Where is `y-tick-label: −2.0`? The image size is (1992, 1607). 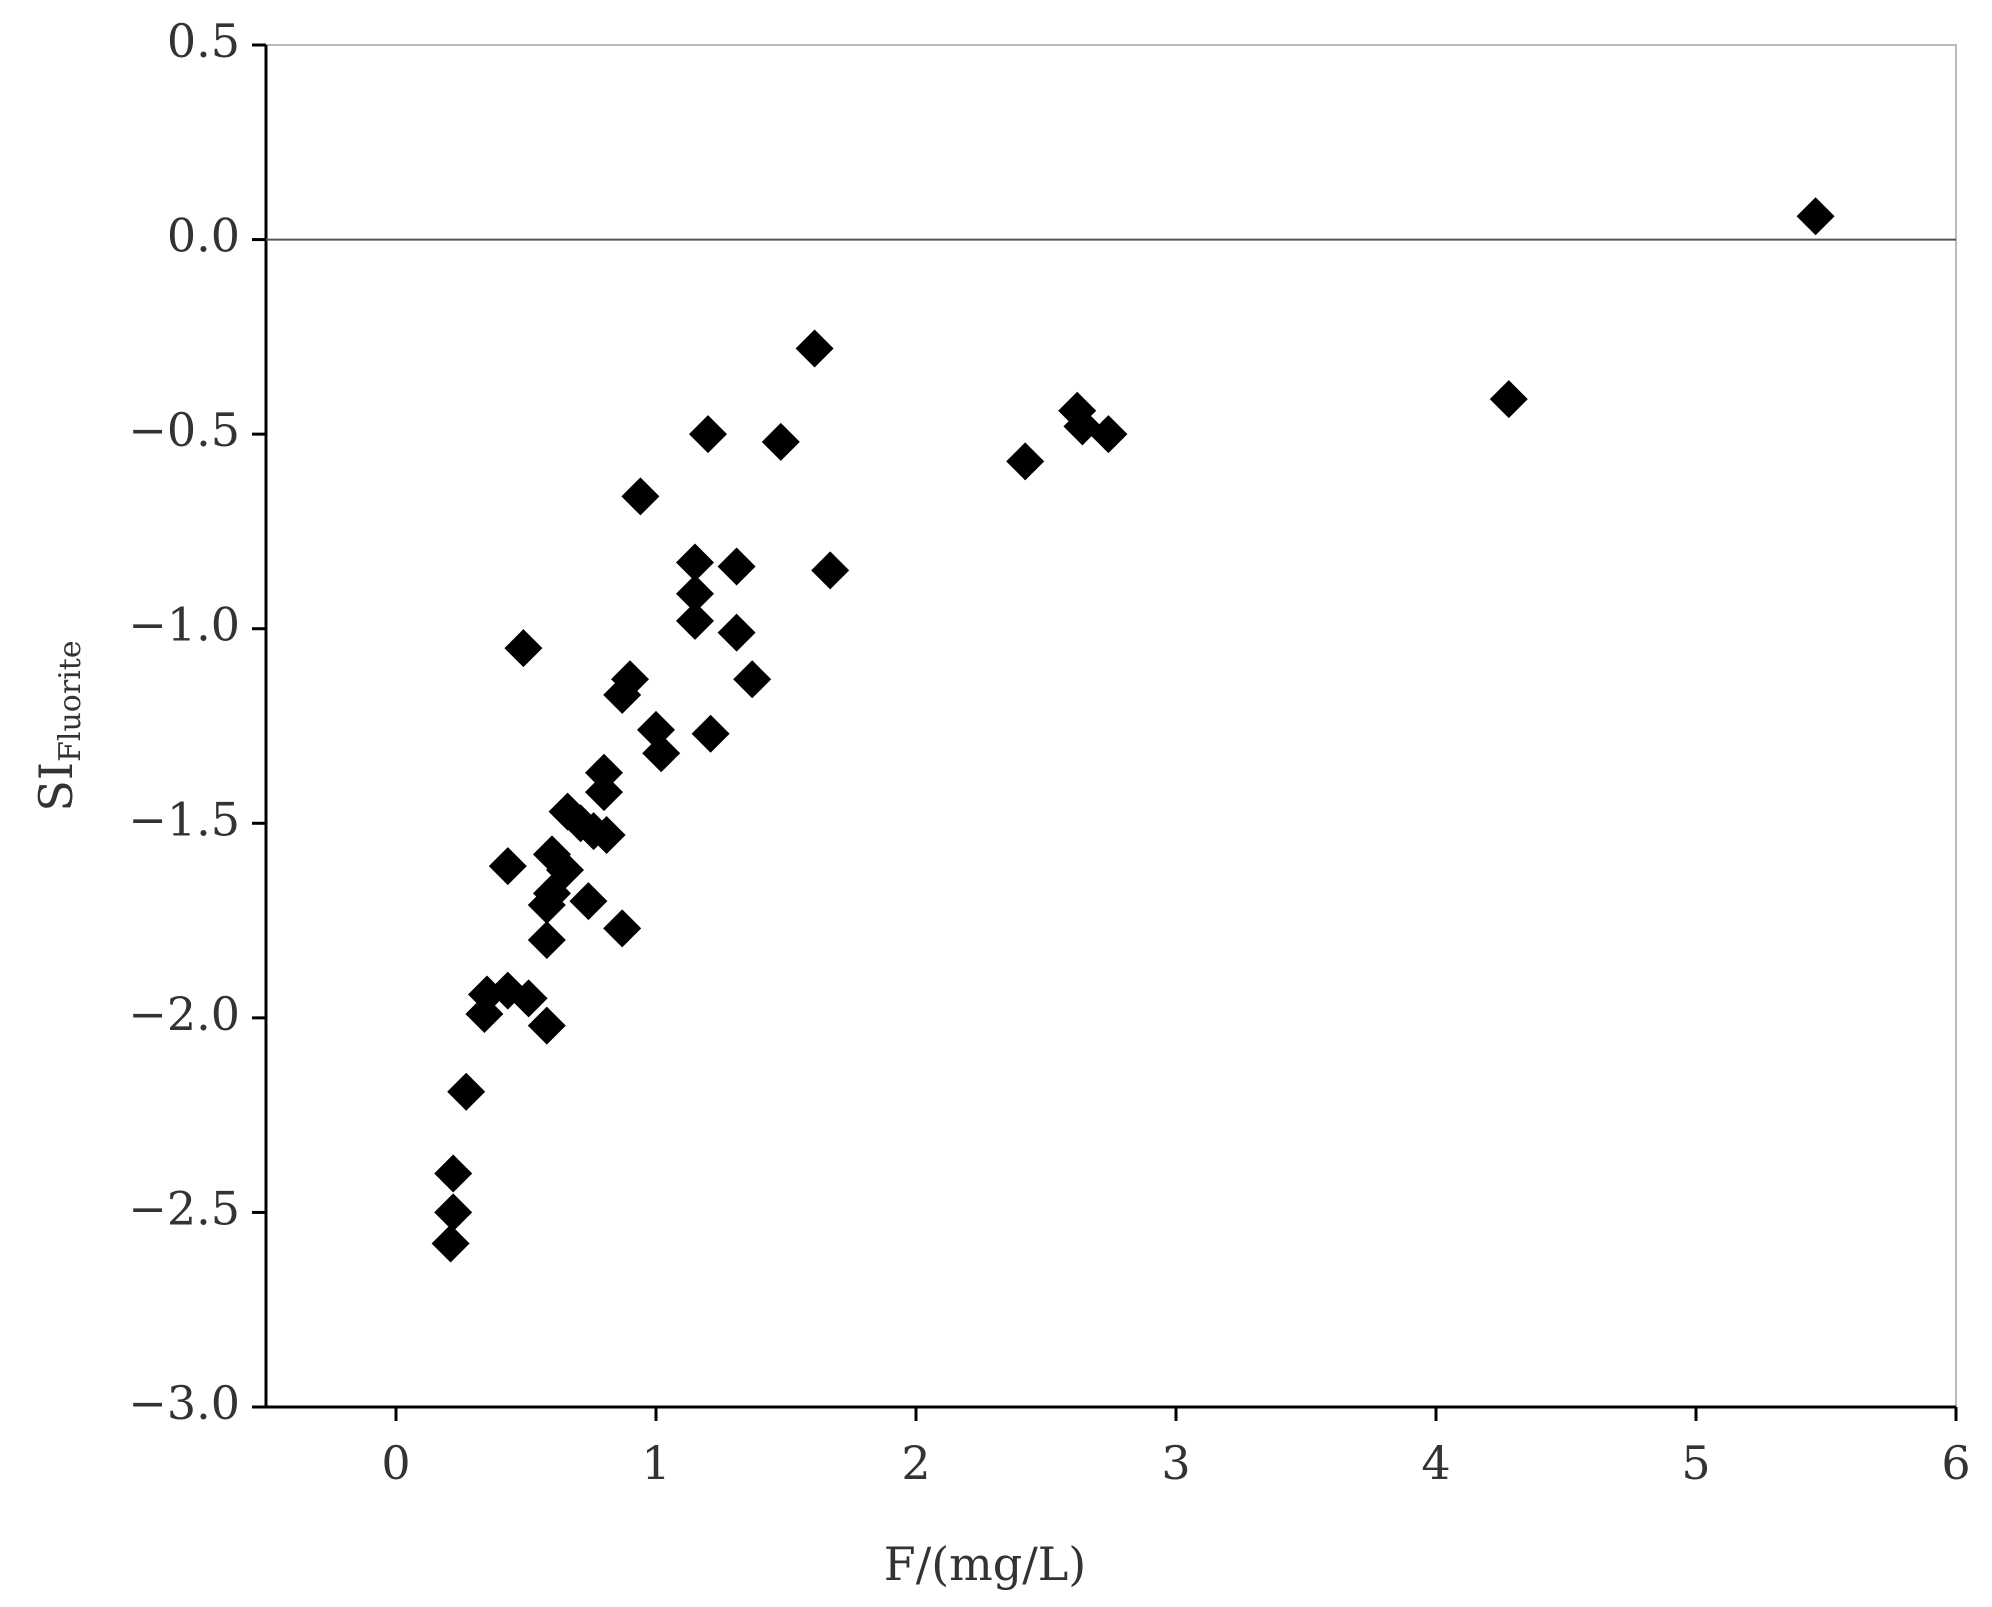
y-tick-label: −2.0 is located at coordinates (184, 1014).